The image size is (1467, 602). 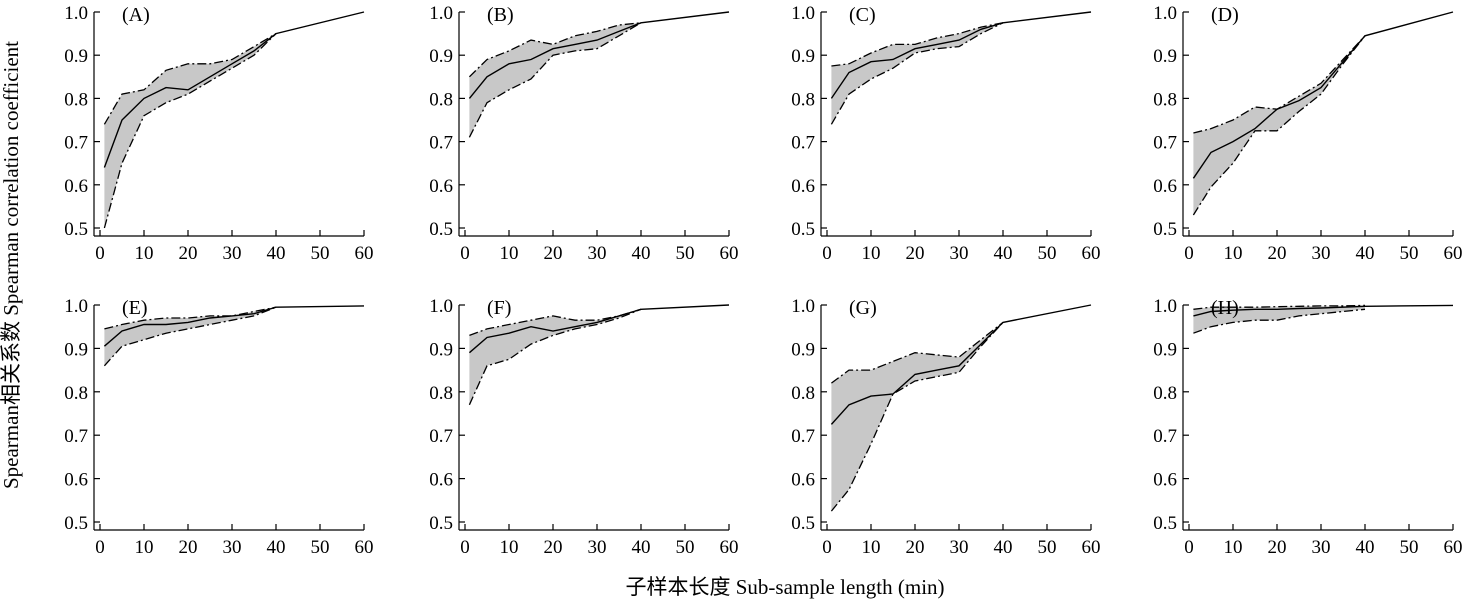 What do you see at coordinates (135, 308) in the screenshot?
I see `panel-label: (E)` at bounding box center [135, 308].